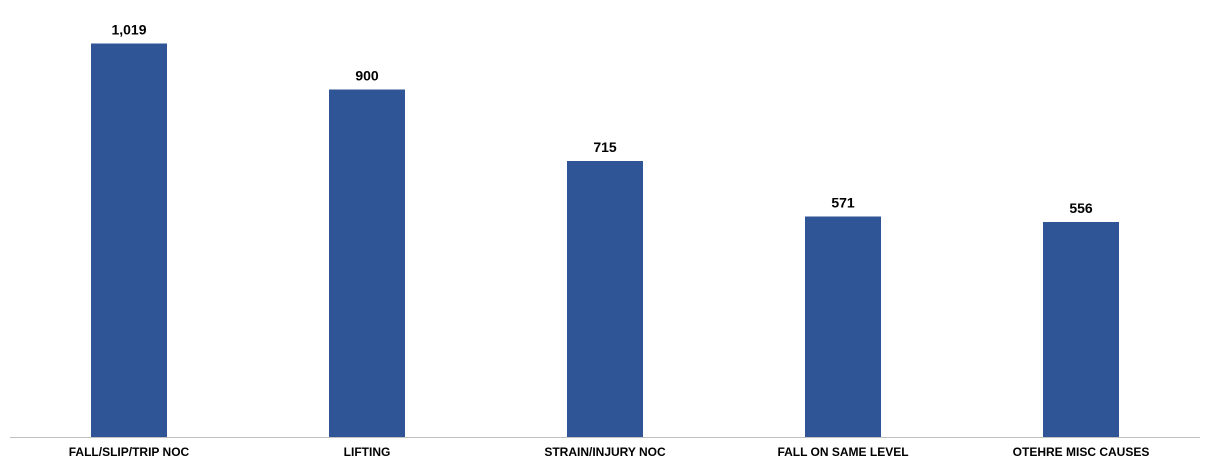 The height and width of the screenshot is (462, 1206). What do you see at coordinates (367, 452) in the screenshot?
I see `category-label-2: LIFTING` at bounding box center [367, 452].